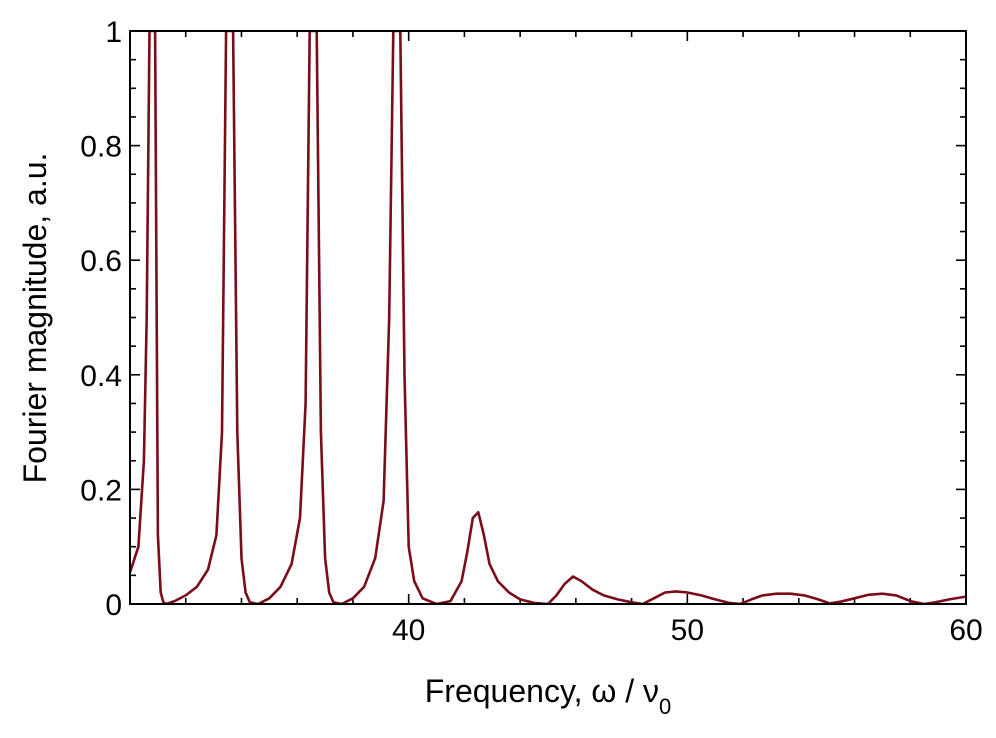  Describe the element at coordinates (35, 318) in the screenshot. I see `y-axis-title: Fourier magnitude, a.u.` at that location.